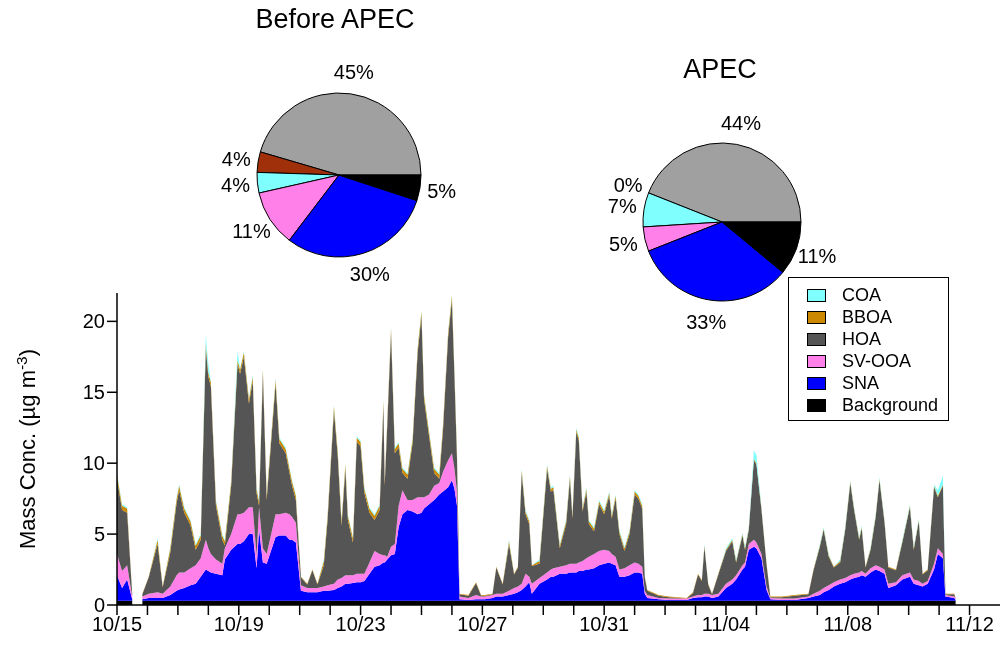 Image resolution: width=1003 pixels, height=664 pixels. Describe the element at coordinates (877, 361) in the screenshot. I see `legend-label: SV-OOA` at that location.